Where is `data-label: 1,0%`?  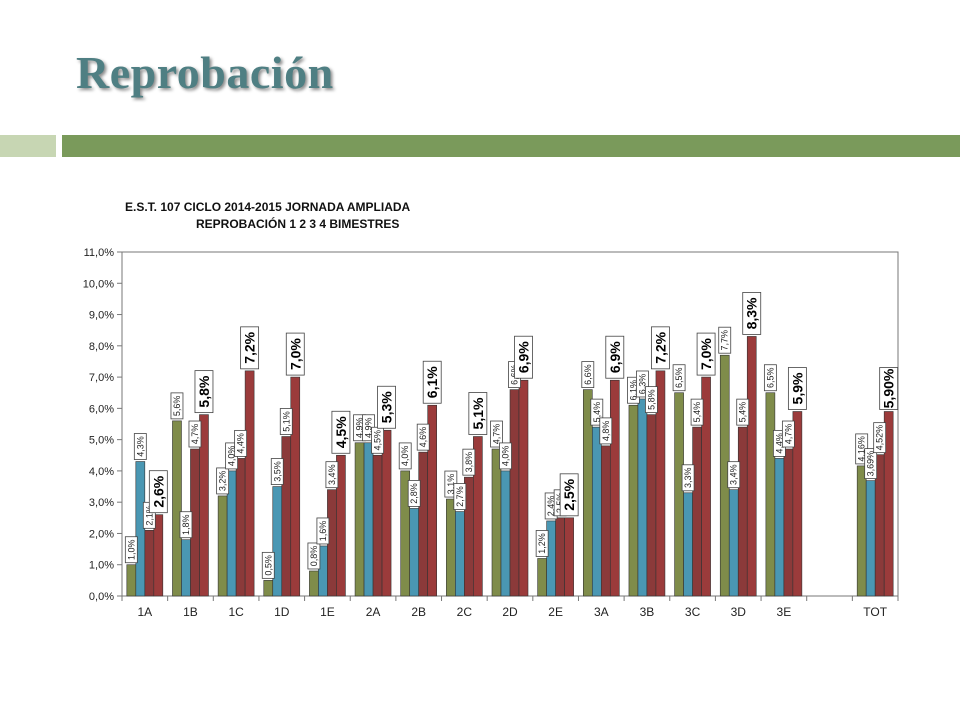
data-label: 1,0% is located at coordinates (131, 550).